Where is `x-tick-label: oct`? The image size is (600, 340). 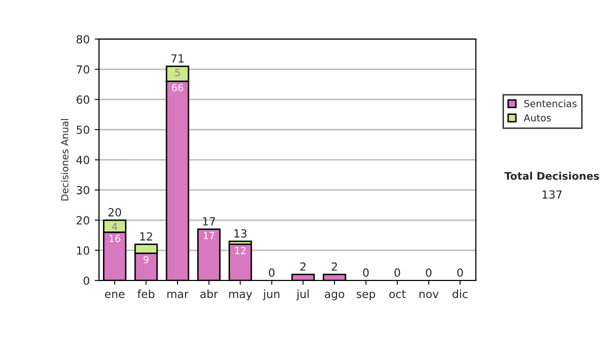 x-tick-label: oct is located at coordinates (397, 294).